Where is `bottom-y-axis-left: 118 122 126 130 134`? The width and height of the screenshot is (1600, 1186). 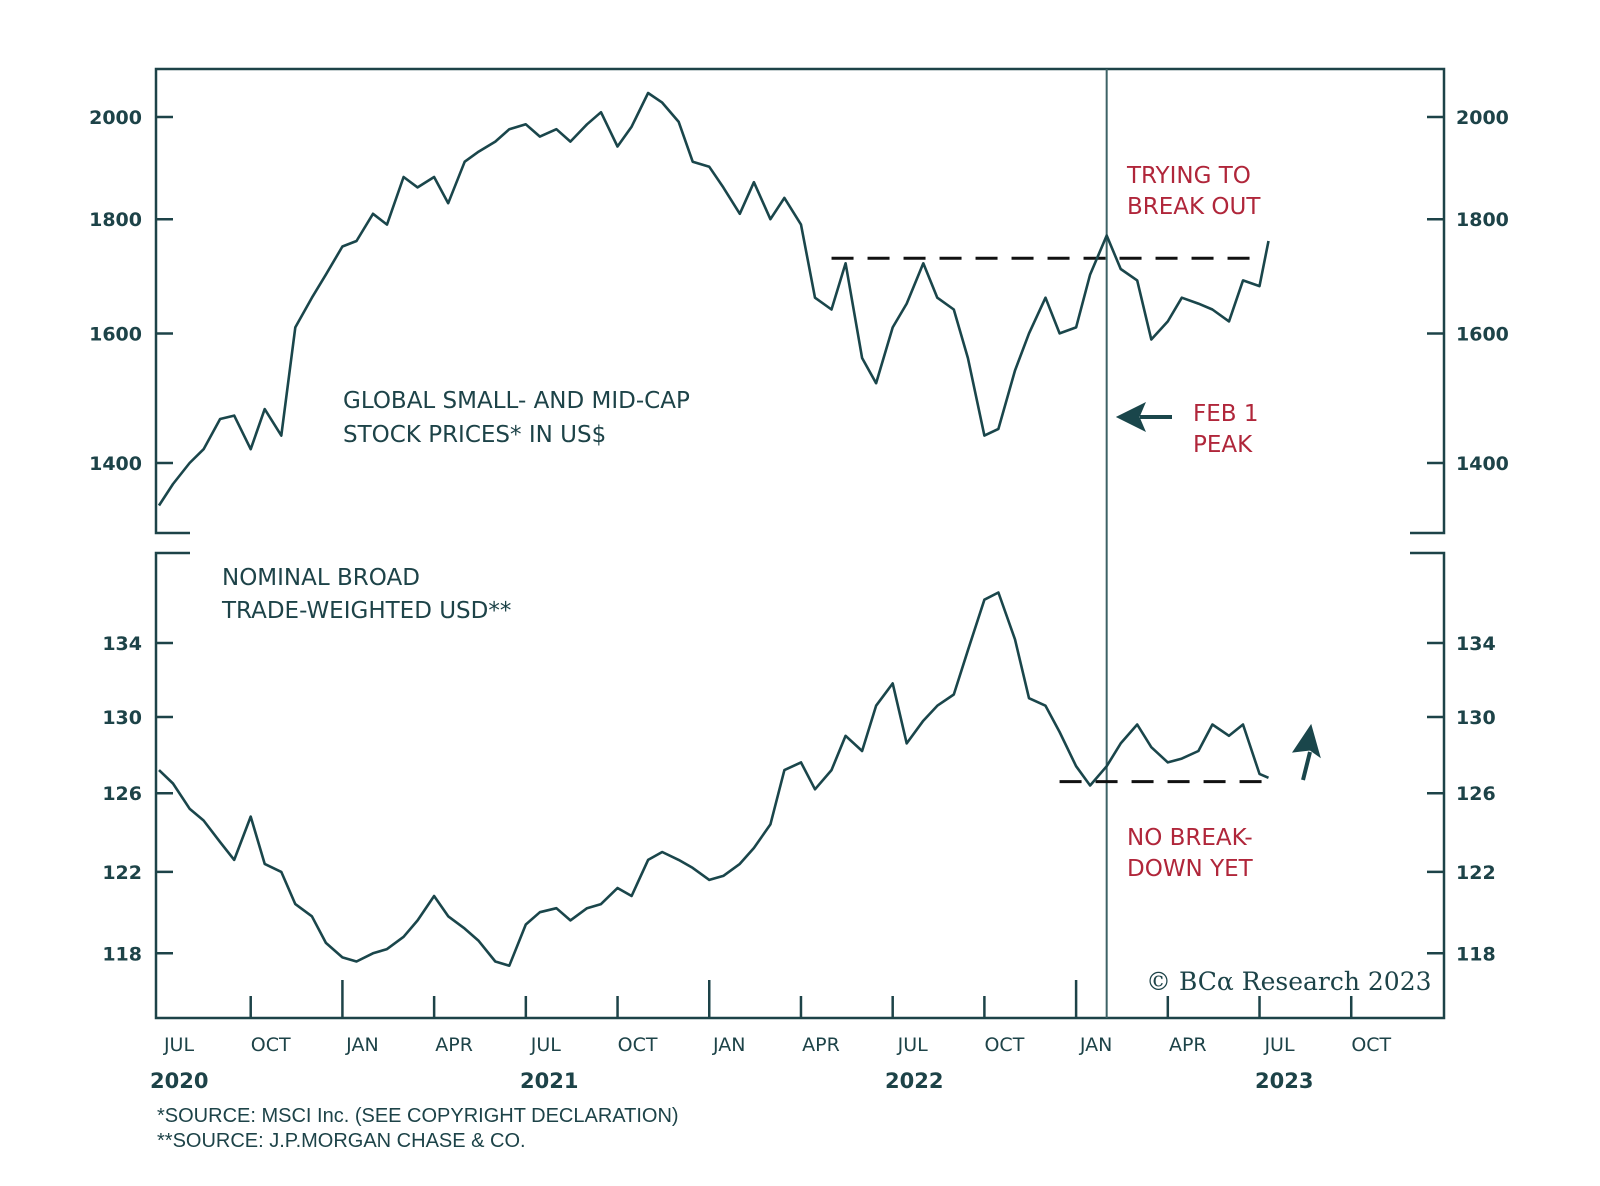 bottom-y-axis-left: 118 122 126 130 134 is located at coordinates (137, 799).